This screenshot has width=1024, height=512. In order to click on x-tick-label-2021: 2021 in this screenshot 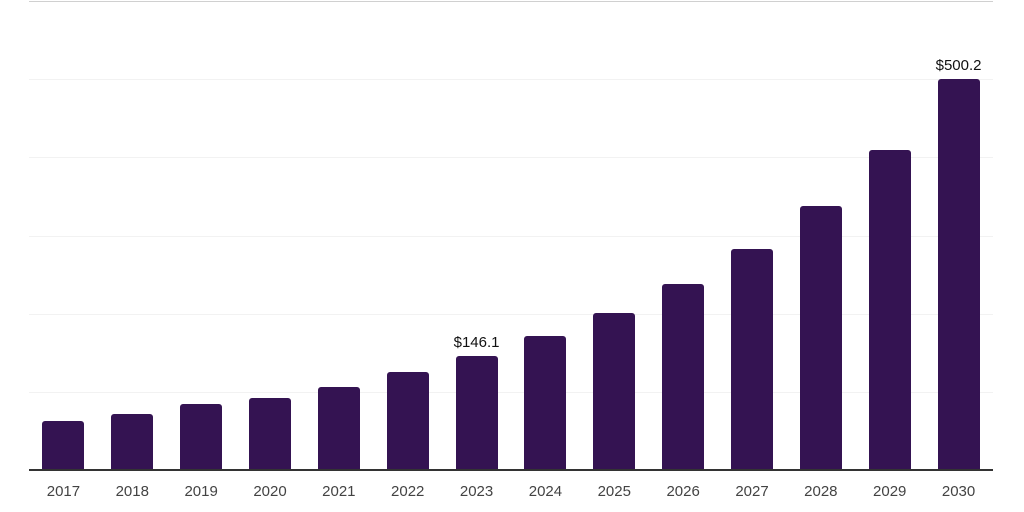, I will do `click(339, 491)`.